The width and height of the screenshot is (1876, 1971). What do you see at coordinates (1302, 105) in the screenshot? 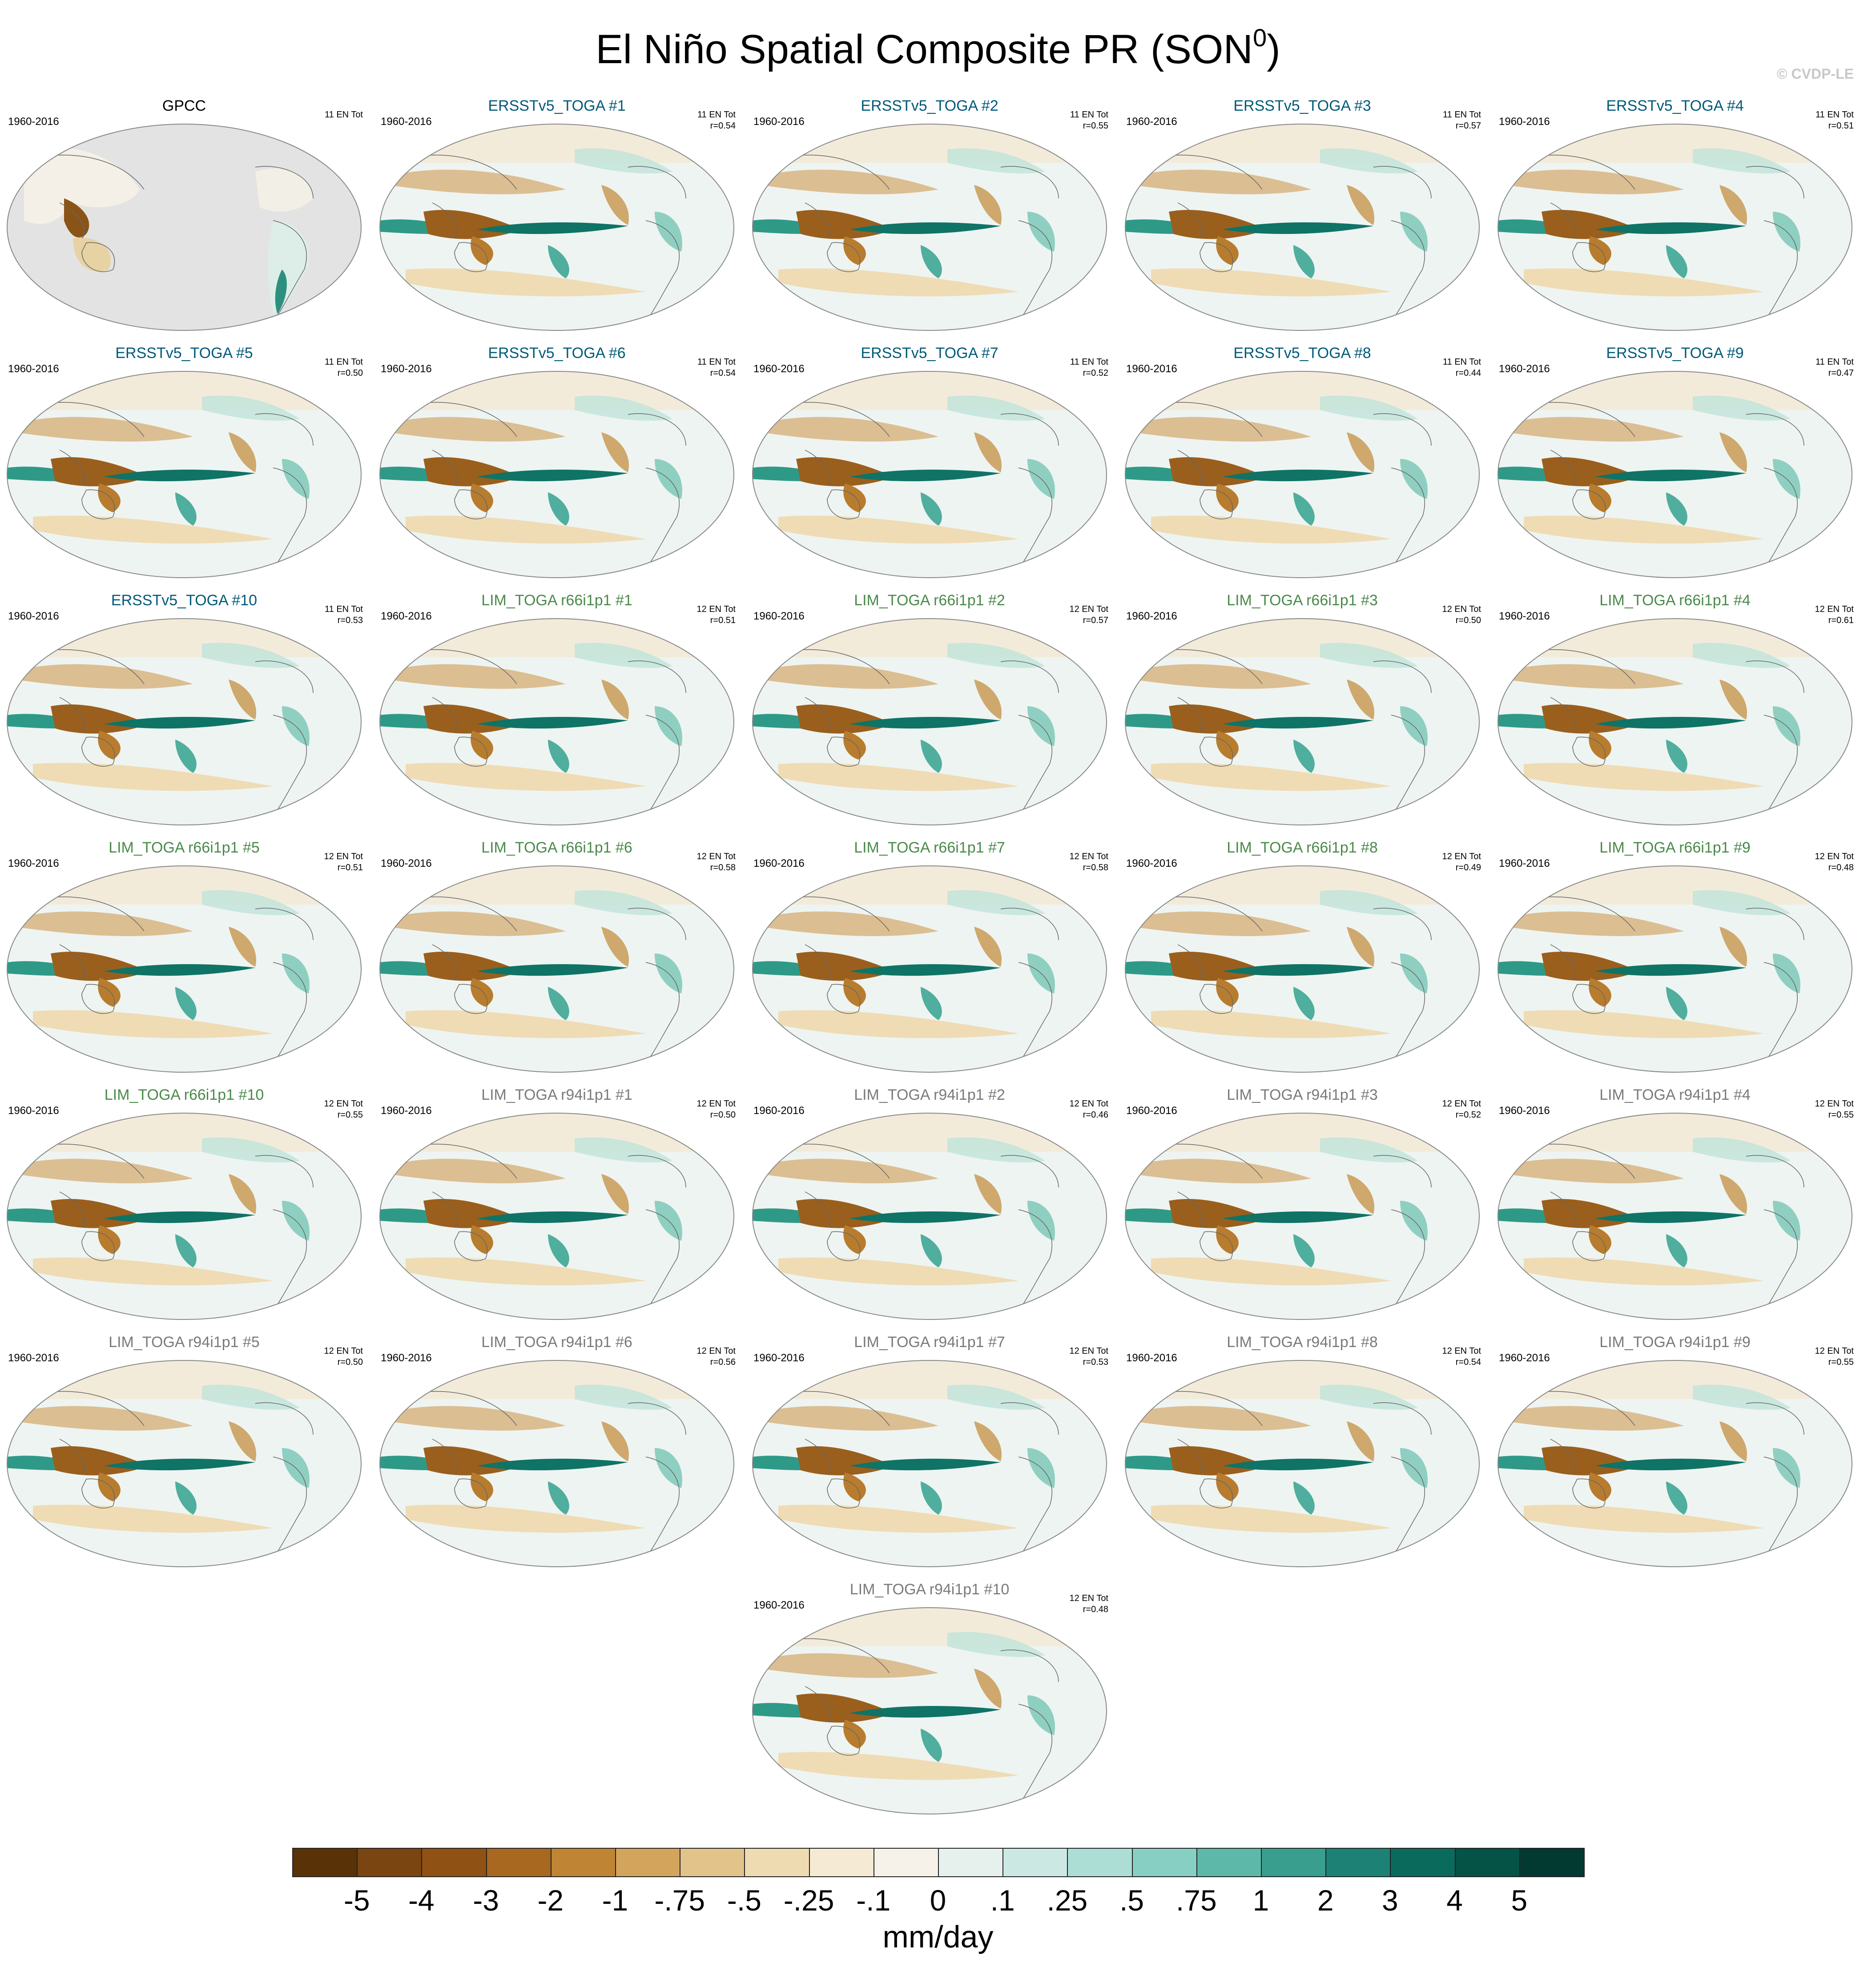
I see `panel-title: ERSSTv5_TOGA #3` at bounding box center [1302, 105].